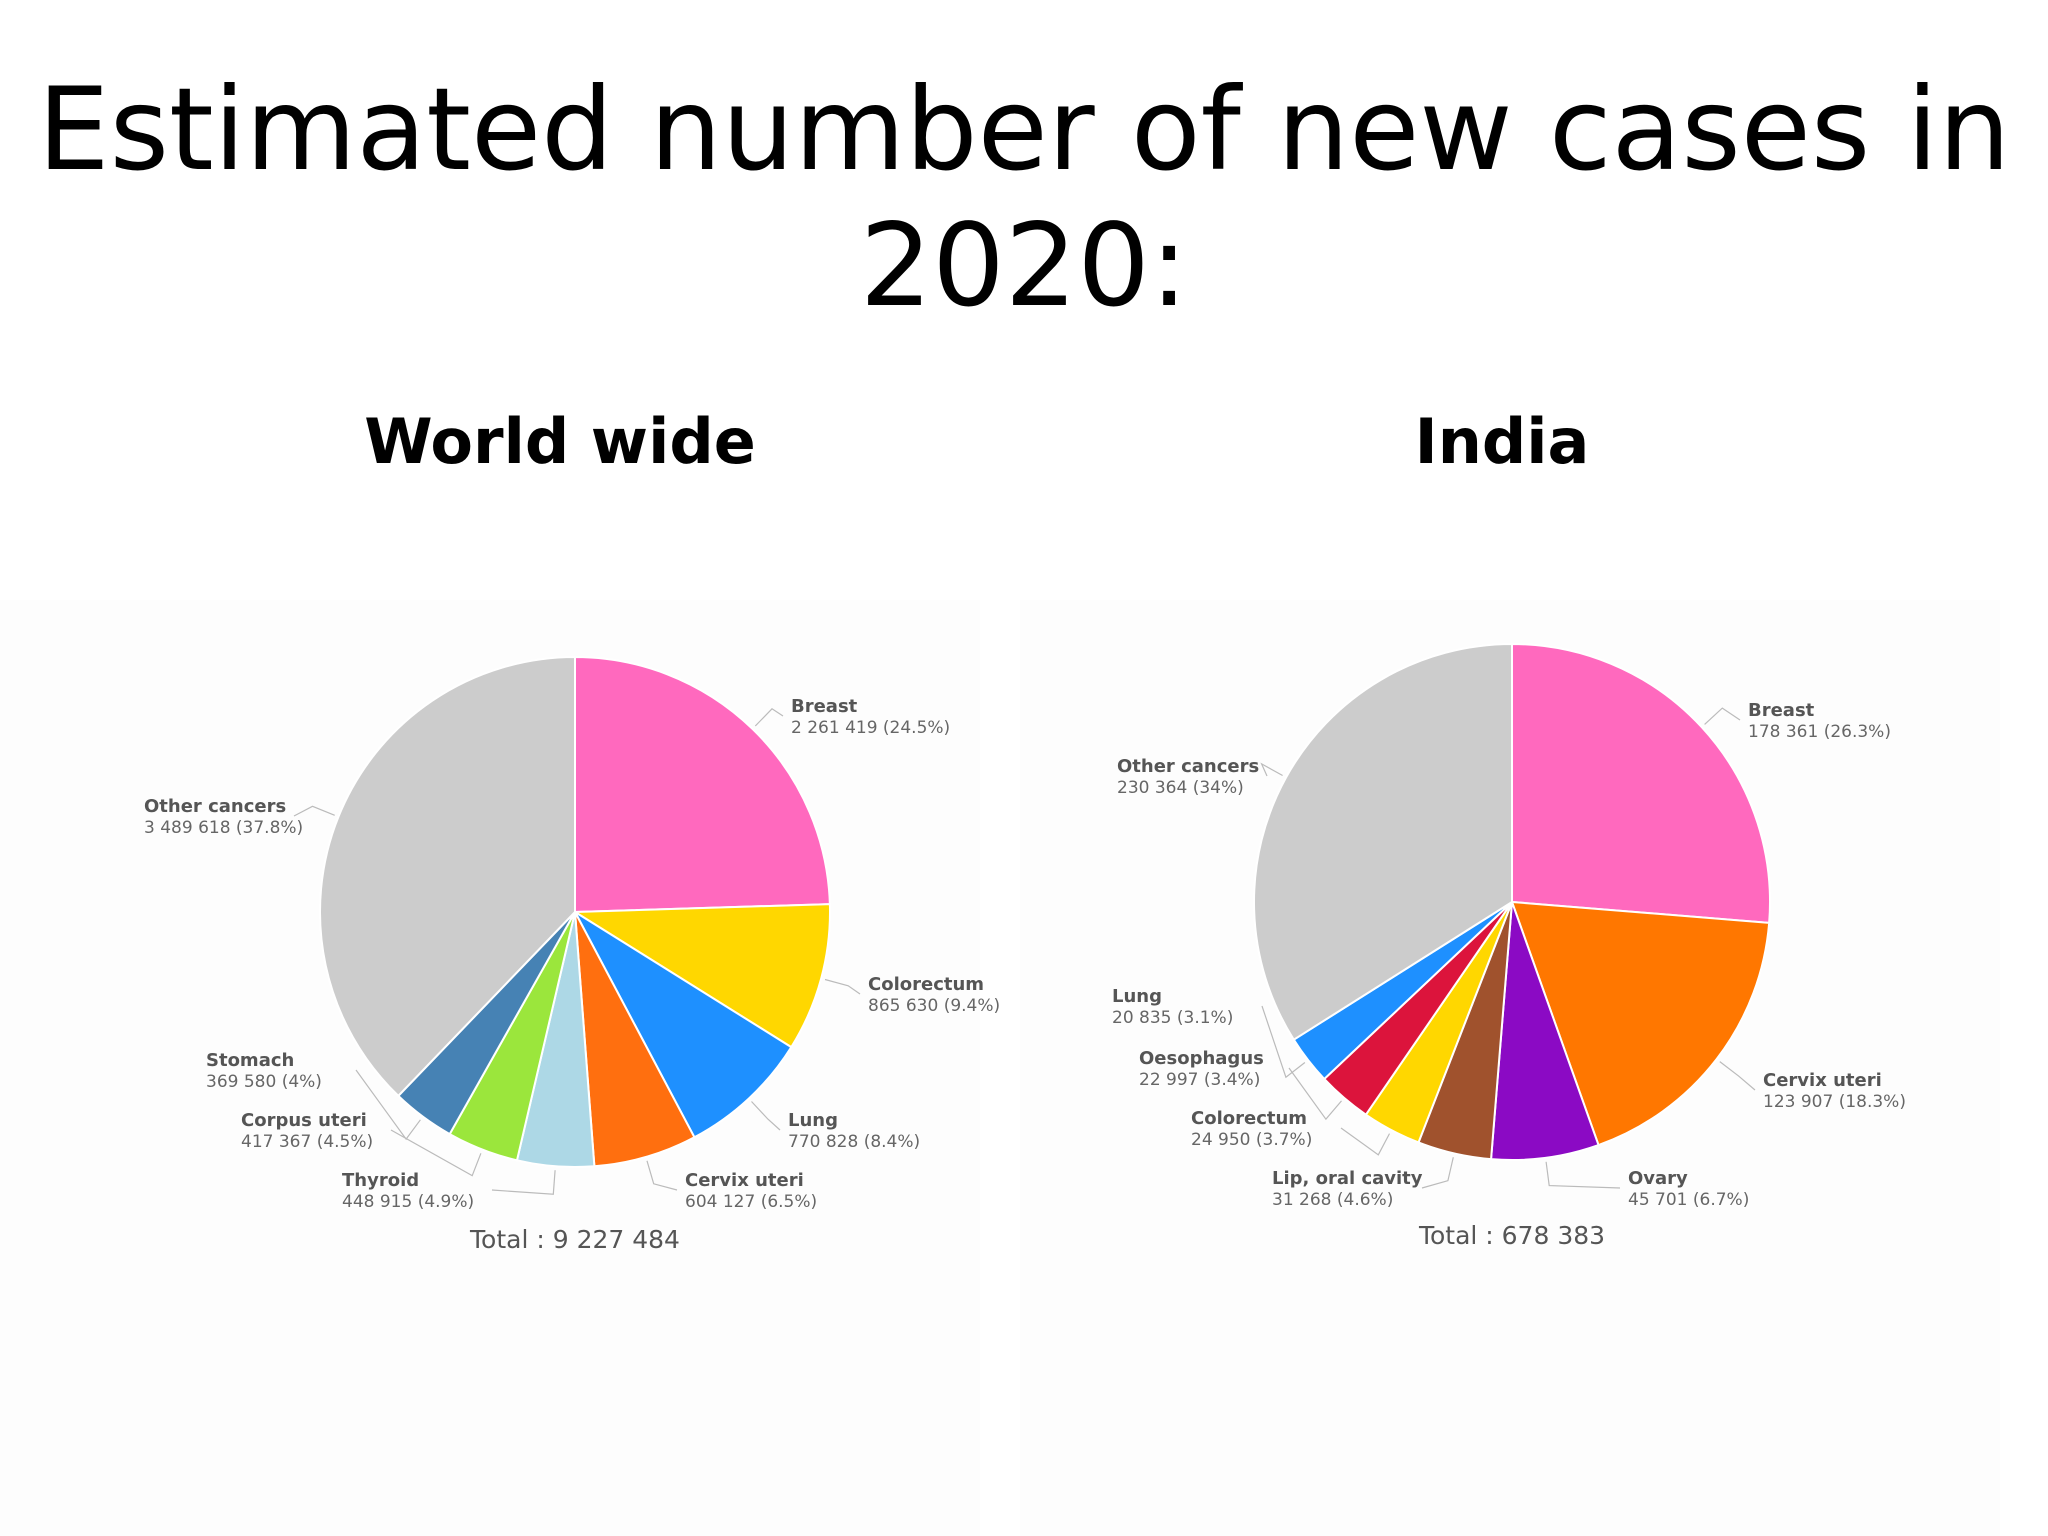 The height and width of the screenshot is (1536, 2048). I want to click on leader-line-oesophagus, so click(1315, 1094).